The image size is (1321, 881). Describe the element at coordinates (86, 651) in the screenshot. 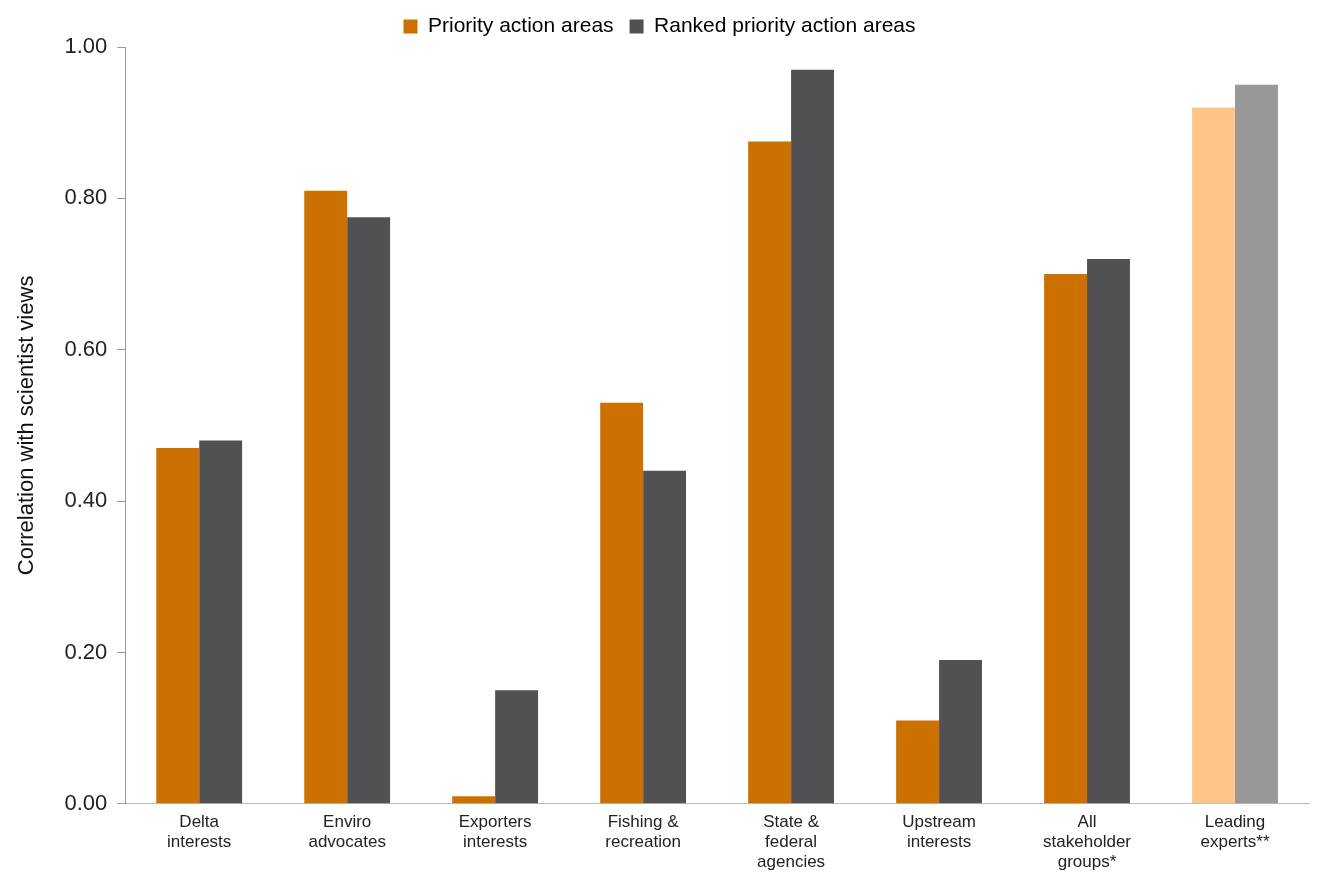

I see `y-tick-label: 0.20` at that location.